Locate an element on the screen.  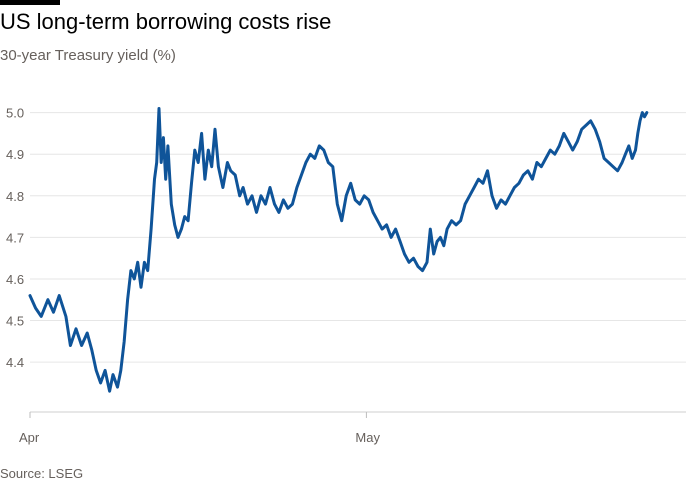
y-tick-label: 4.4 is located at coordinates (15, 362).